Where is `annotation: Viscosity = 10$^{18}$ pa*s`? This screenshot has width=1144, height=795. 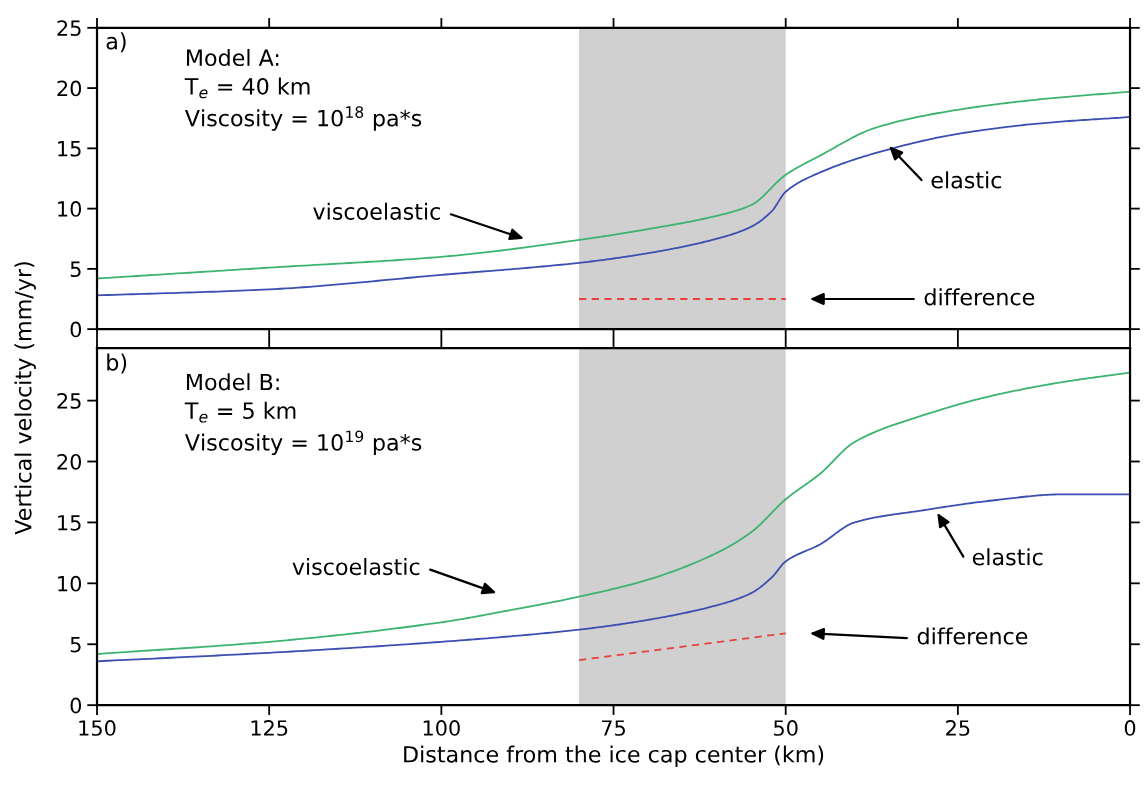
annotation: Viscosity = 10$^{18}$ pa*s is located at coordinates (303, 118).